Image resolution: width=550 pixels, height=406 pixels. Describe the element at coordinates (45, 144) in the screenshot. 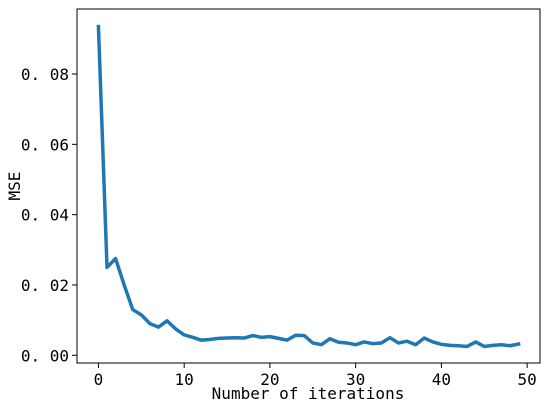

I see `y-tick-label: 0. 06` at that location.